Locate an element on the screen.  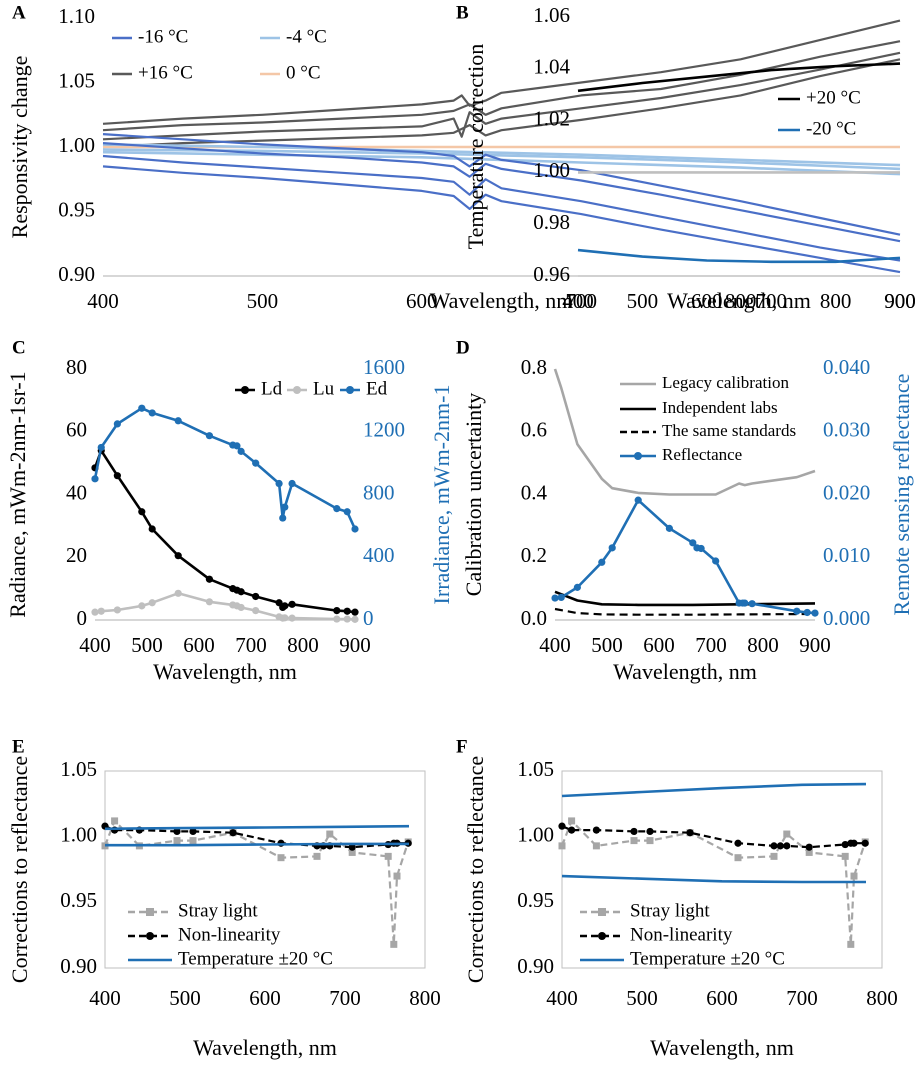
panel-label: B is located at coordinates (462, 12).